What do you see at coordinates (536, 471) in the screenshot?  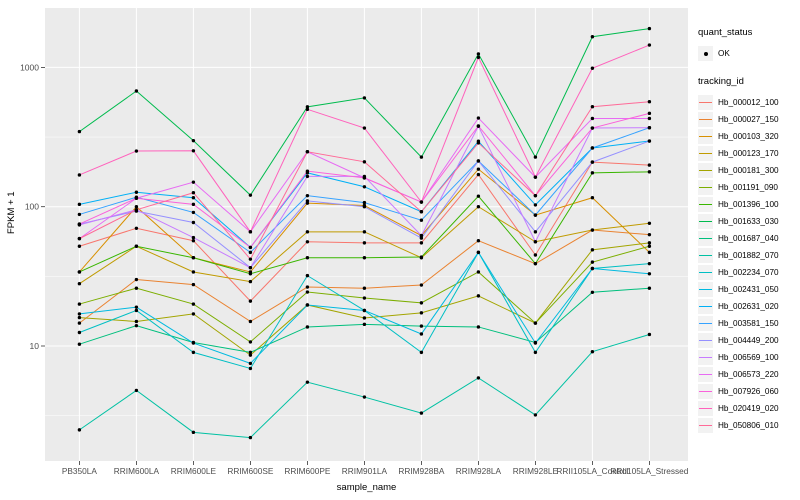 I see `x-tick-label: RRIM928LE` at bounding box center [536, 471].